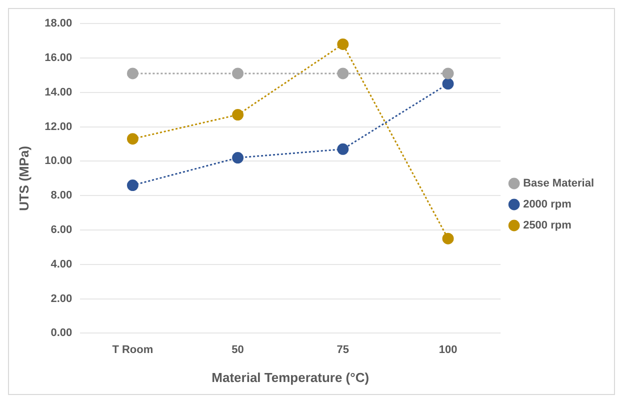  What do you see at coordinates (61, 298) in the screenshot?
I see `y-tick-label: 2.00` at bounding box center [61, 298].